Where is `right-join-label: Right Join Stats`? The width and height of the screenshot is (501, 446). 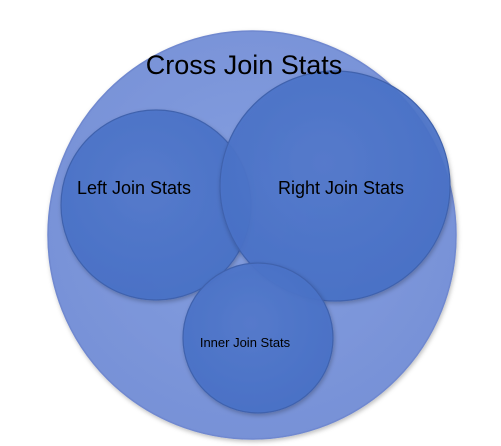 right-join-label: Right Join Stats is located at coordinates (341, 188).